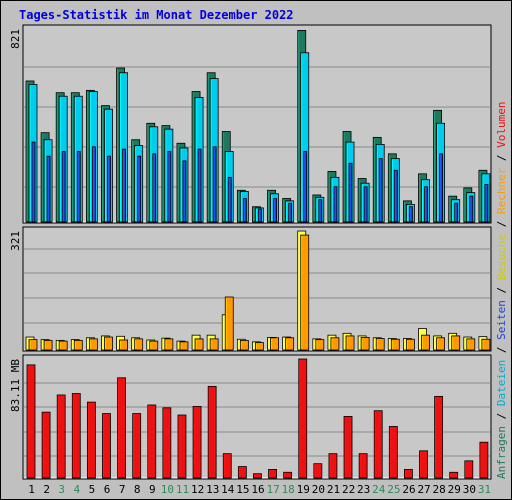 This screenshot has height=500, width=512. I want to click on x-tick-label-15: 15, so click(242, 489).